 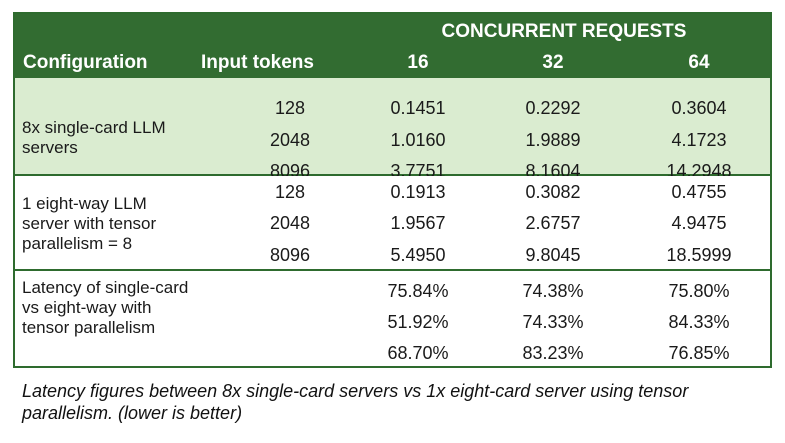 I want to click on table-cell: 2.6757, so click(x=553, y=223).